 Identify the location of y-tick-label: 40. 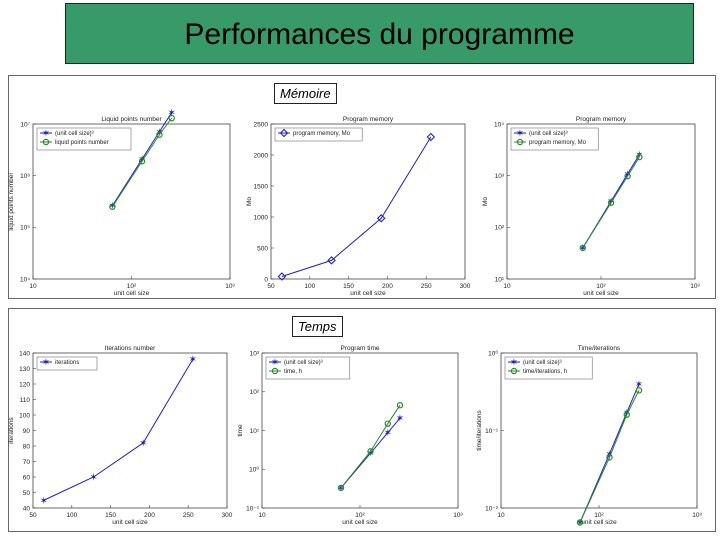
(27, 508).